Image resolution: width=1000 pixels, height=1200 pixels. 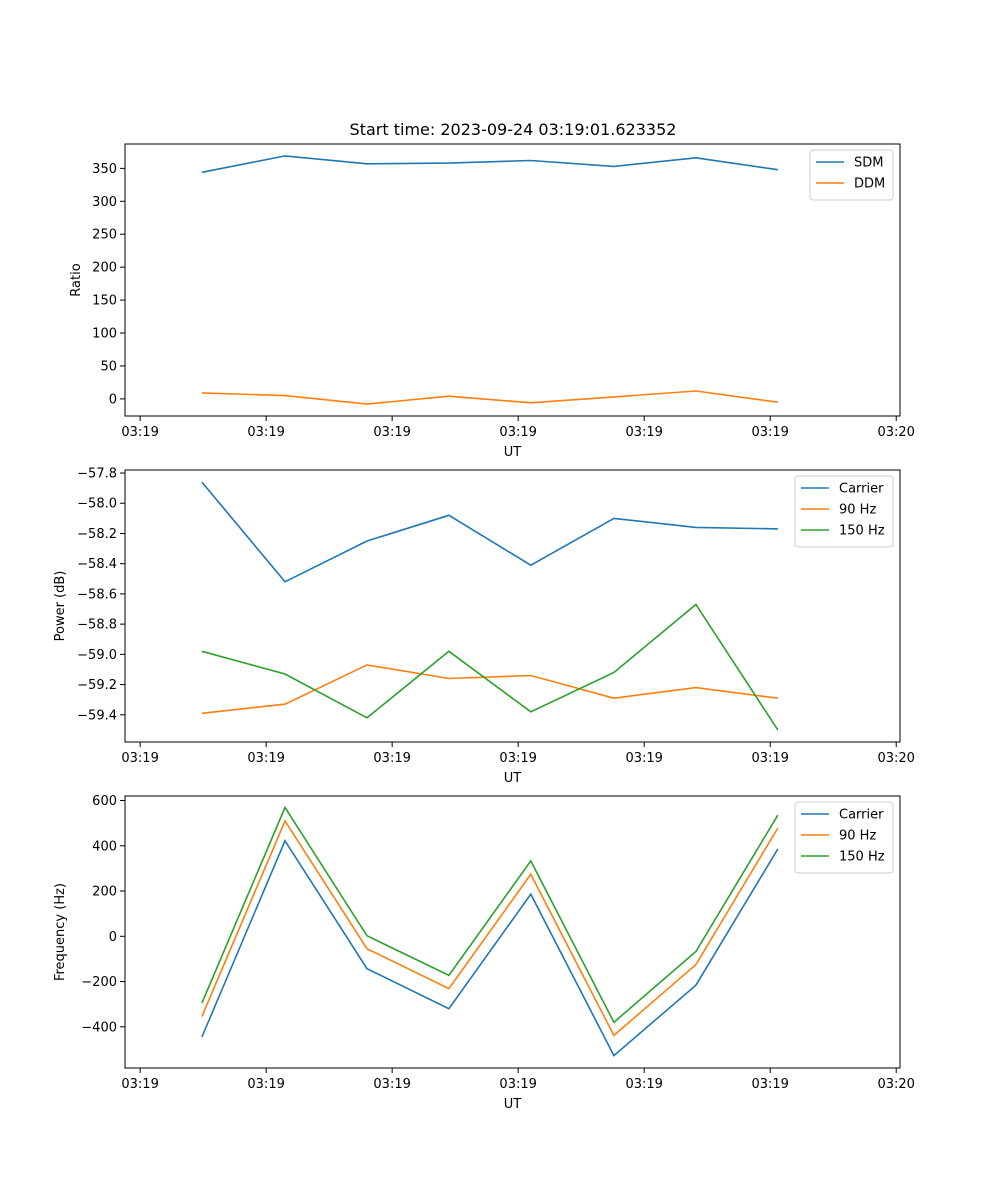 I want to click on y-tick-label: −200, so click(x=99, y=982).